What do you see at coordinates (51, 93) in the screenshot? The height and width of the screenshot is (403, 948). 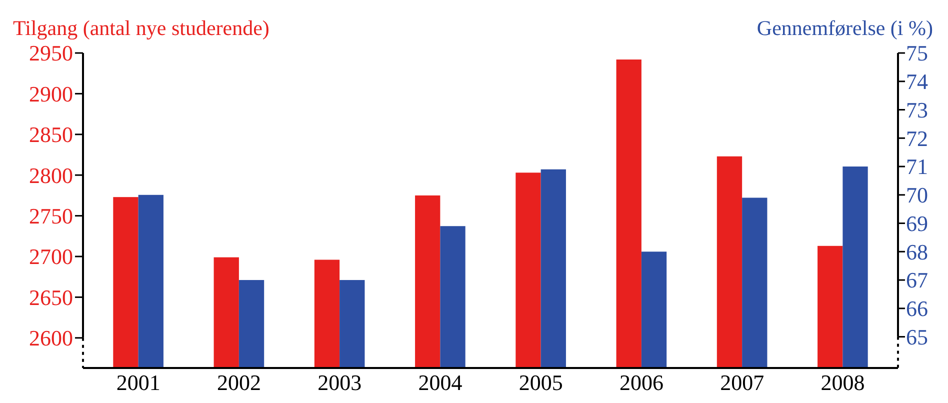 I see `y-tick-label: 2900` at bounding box center [51, 93].